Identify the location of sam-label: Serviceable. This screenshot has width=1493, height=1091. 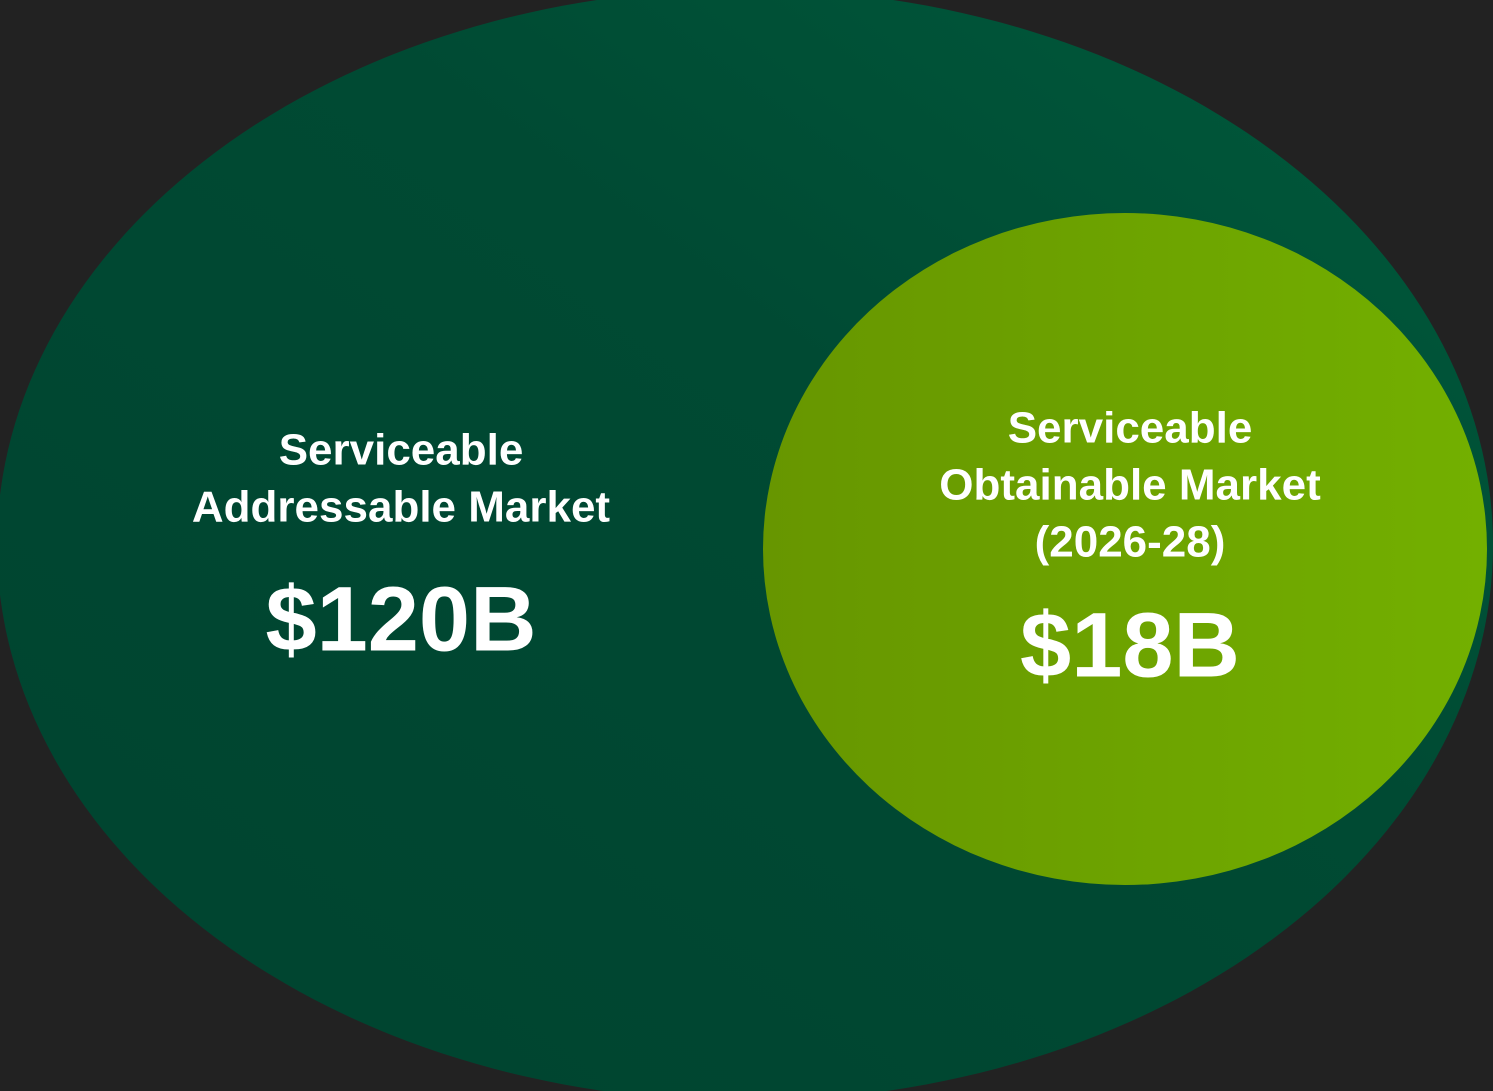
(401, 450).